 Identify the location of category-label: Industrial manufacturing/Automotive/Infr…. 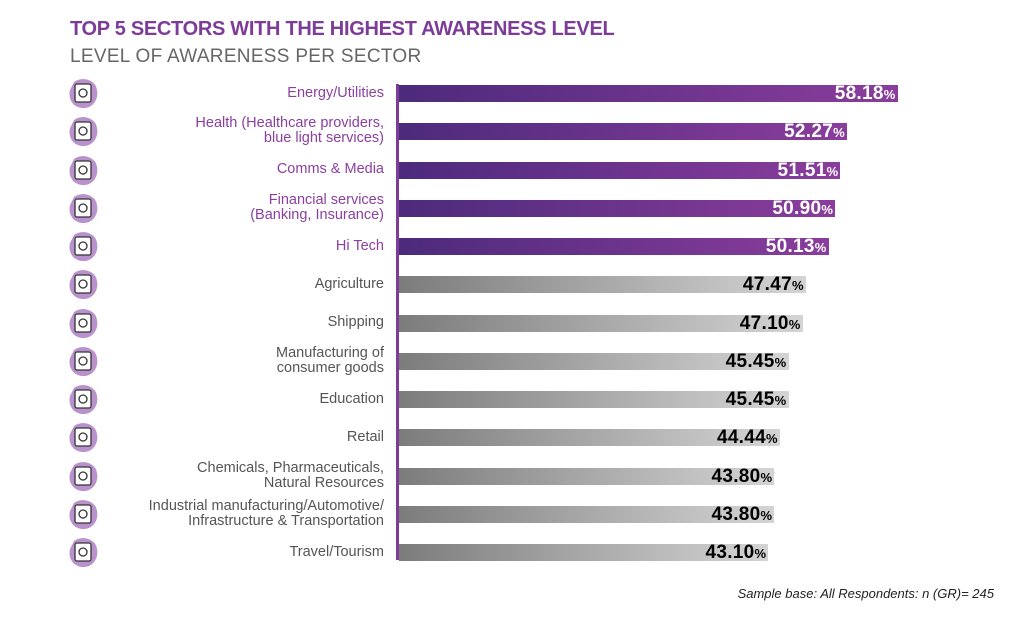
(234, 513).